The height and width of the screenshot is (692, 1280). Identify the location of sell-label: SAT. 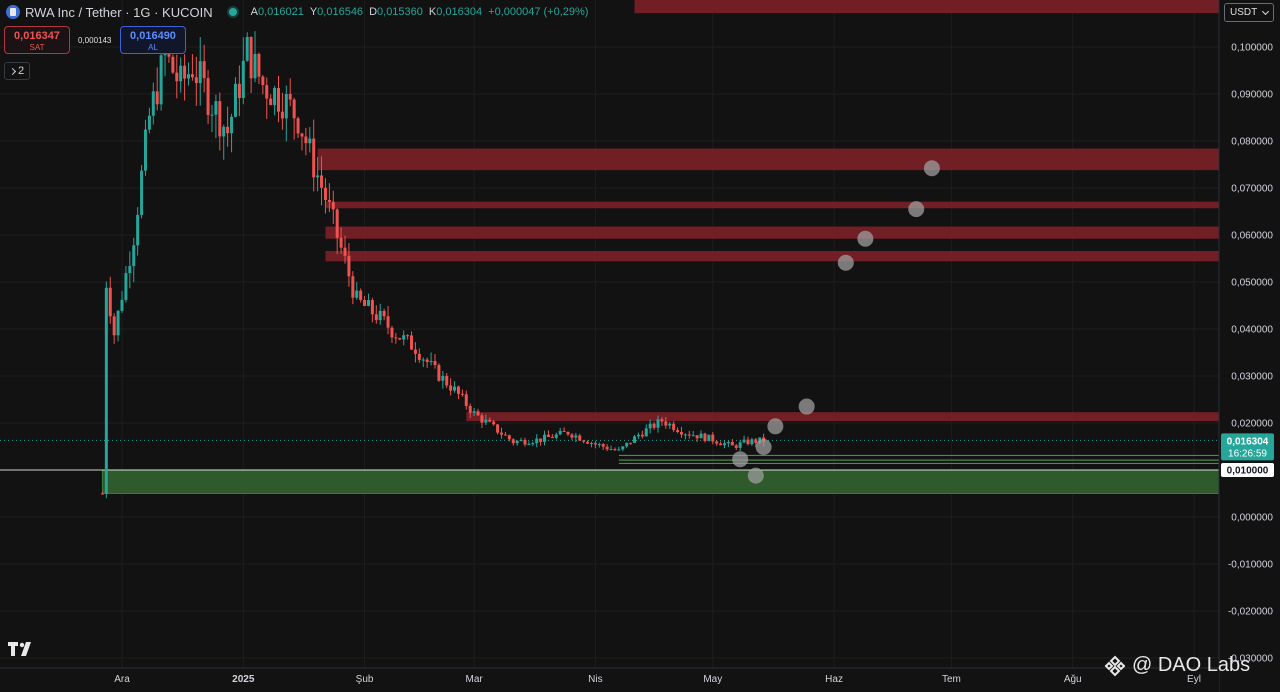
(37, 47).